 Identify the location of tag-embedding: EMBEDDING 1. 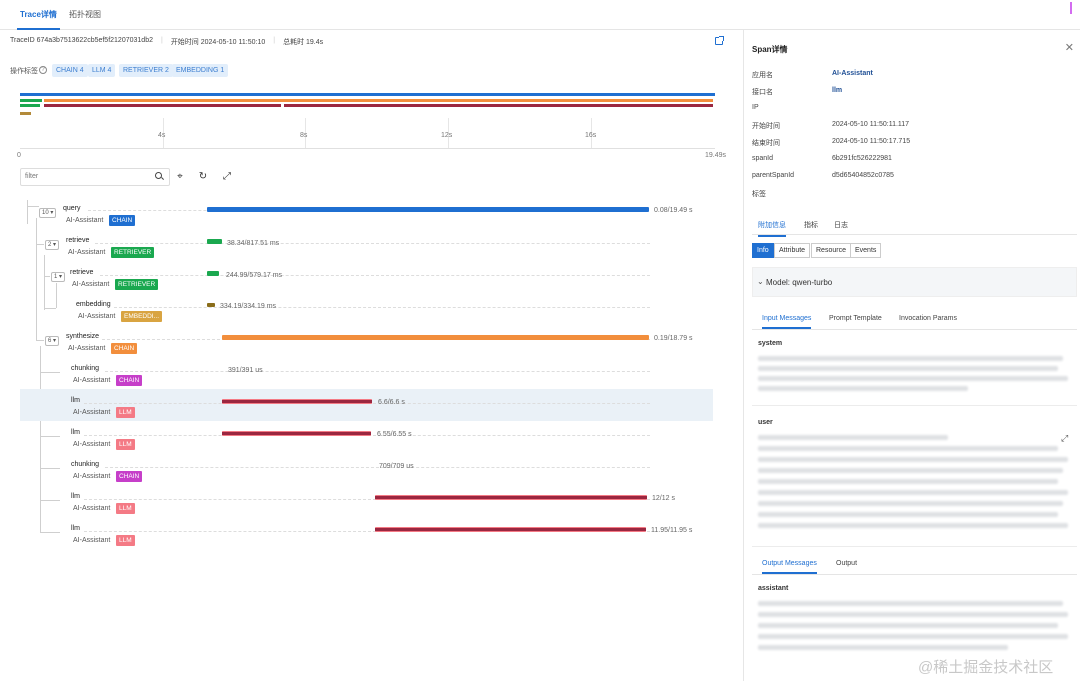
(200, 70).